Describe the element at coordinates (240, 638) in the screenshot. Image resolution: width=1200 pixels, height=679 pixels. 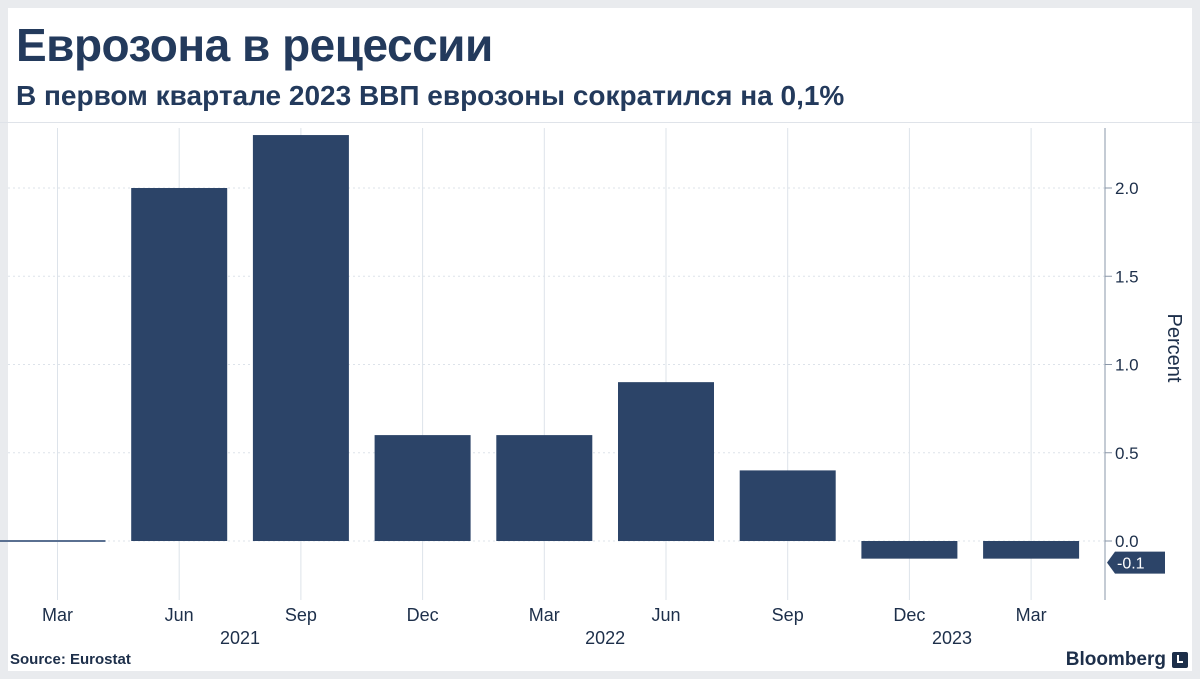
I see `x-year-label: 2021` at that location.